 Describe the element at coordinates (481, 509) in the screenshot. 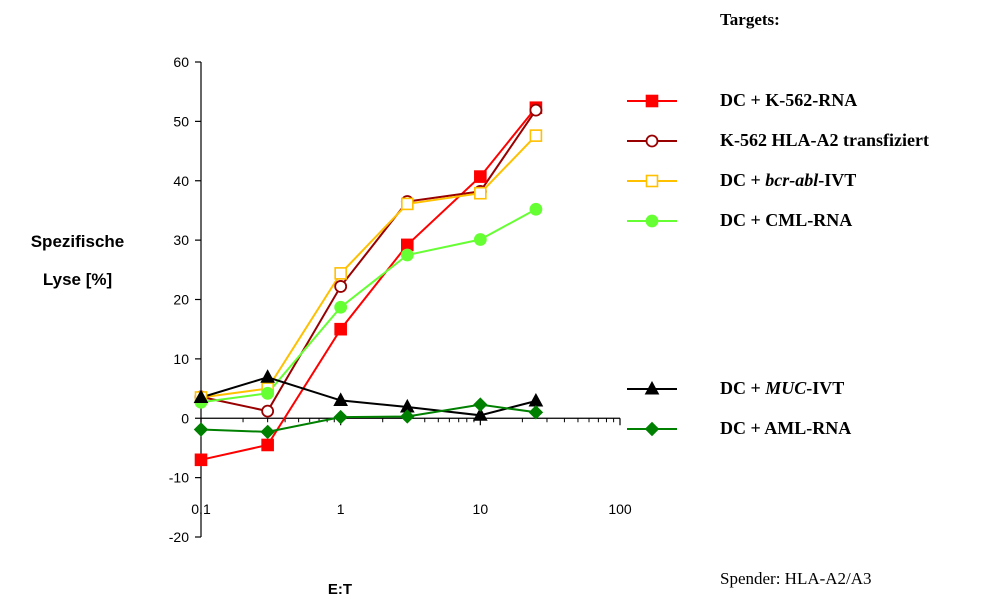

I see `x-tick-label: 10` at that location.